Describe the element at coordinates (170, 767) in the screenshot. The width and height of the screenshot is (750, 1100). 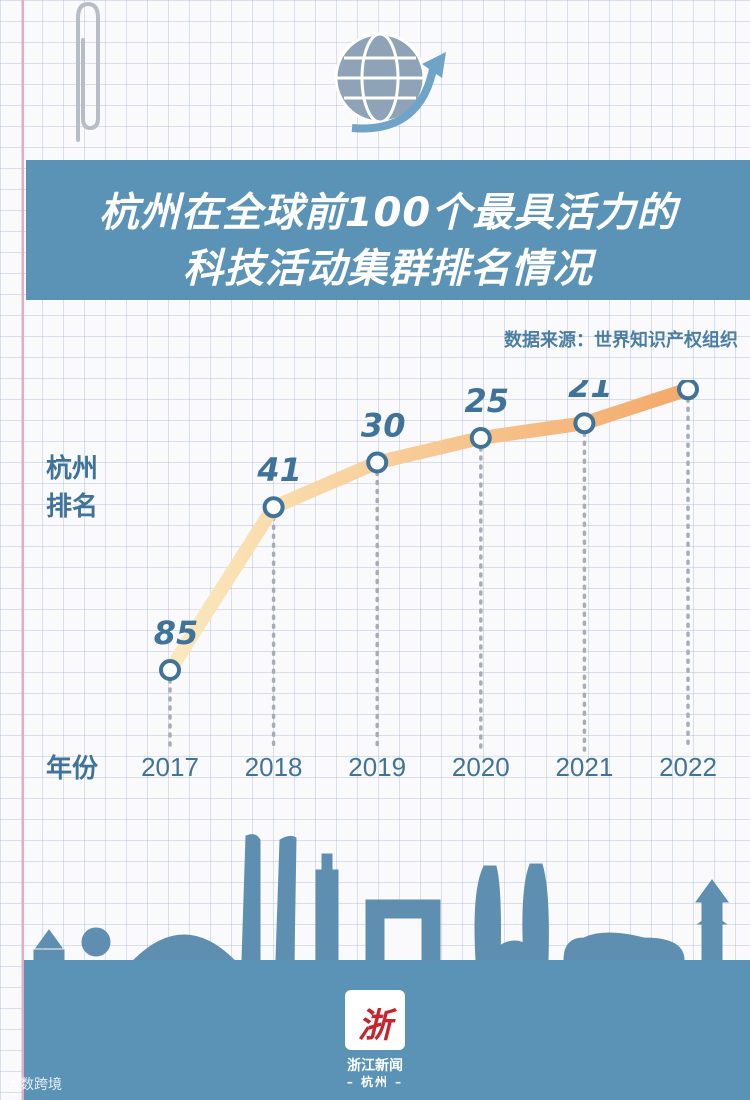
I see `x-tick-label: 2017` at that location.